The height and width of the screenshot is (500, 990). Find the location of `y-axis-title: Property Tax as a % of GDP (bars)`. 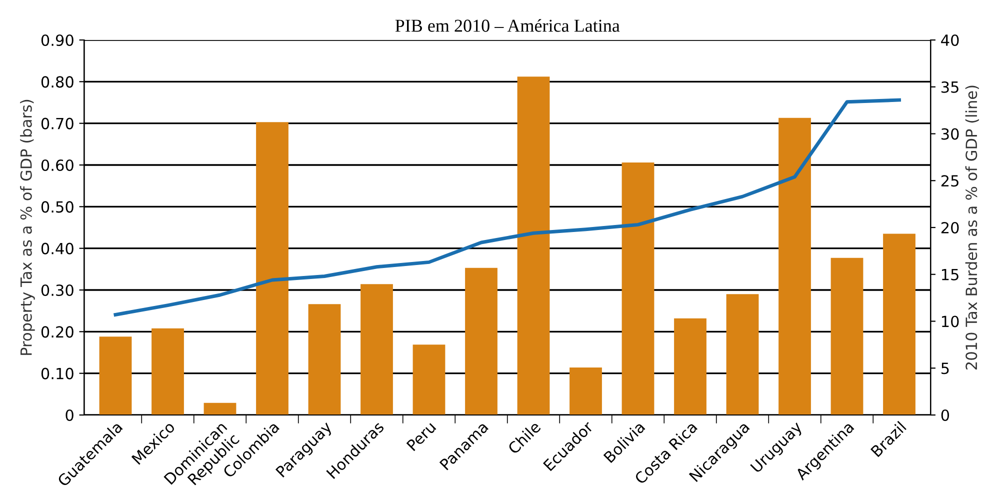

y-axis-title: Property Tax as a % of GDP (bars) is located at coordinates (27, 227).